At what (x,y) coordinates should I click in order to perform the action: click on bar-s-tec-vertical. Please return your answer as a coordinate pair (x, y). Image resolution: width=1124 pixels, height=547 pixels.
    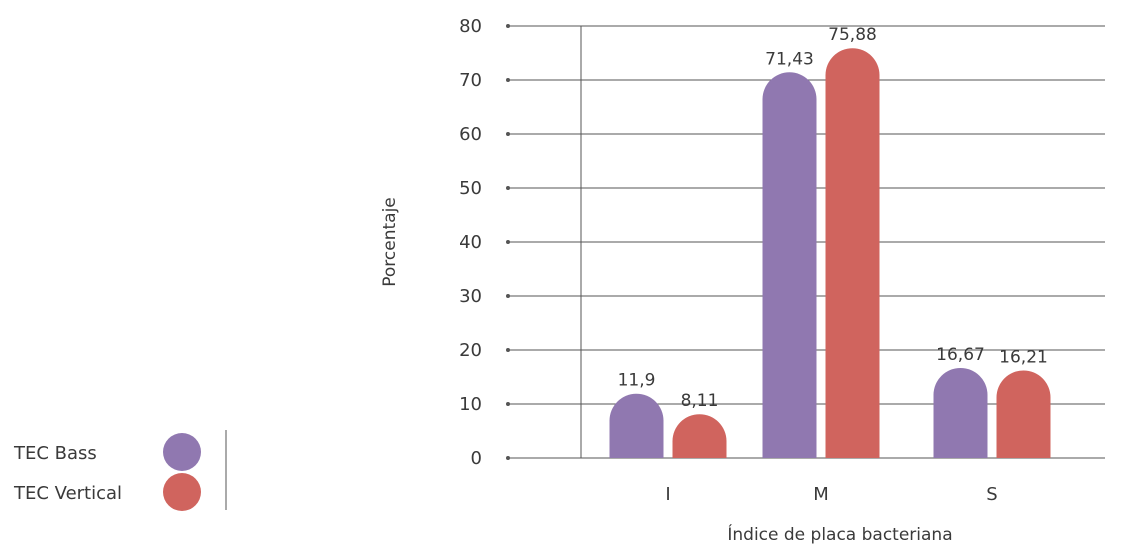
    Looking at the image, I should click on (1023, 414).